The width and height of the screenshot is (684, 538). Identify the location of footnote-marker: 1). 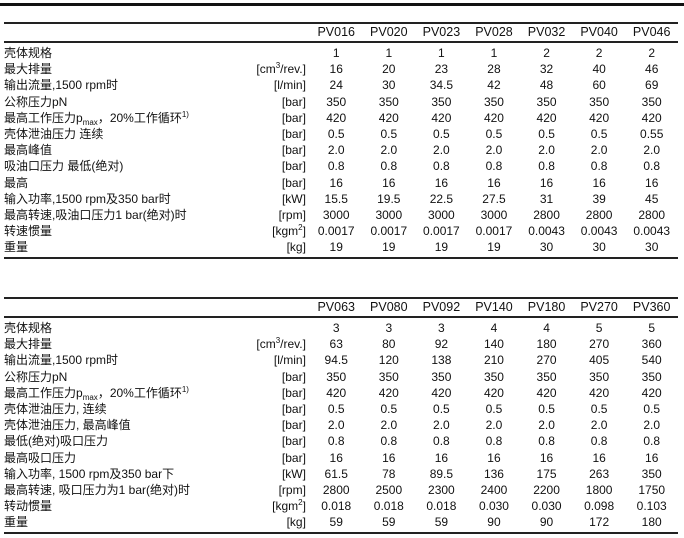
(185, 389).